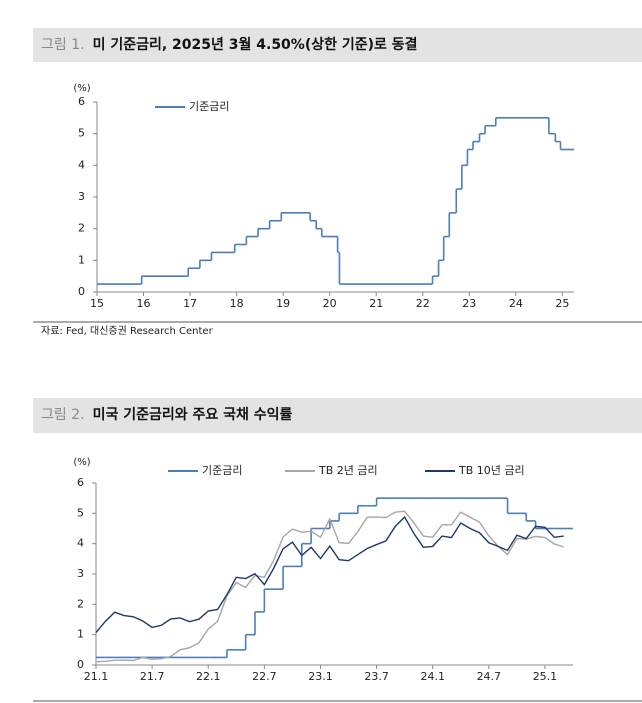 The image size is (642, 703). I want to click on figure-label: 그림 2., so click(63, 415).